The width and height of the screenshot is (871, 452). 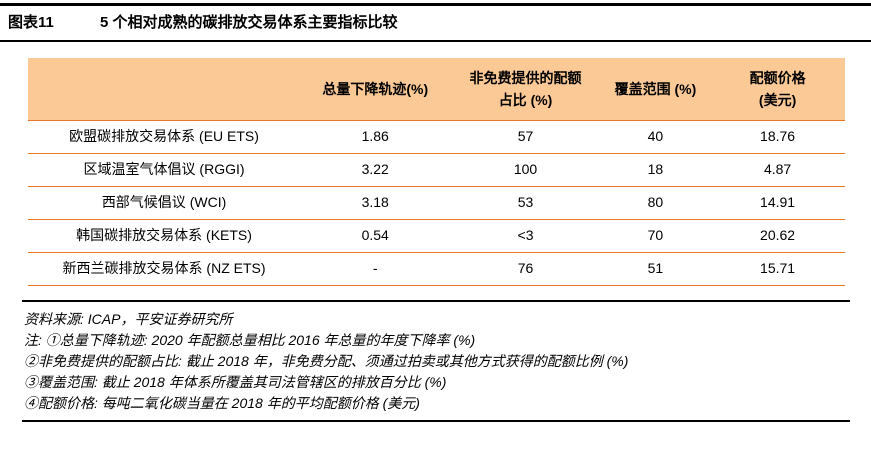 I want to click on figure-title: 5 个相对成熟的碳排放交易体系主要指标比较, so click(x=249, y=22).